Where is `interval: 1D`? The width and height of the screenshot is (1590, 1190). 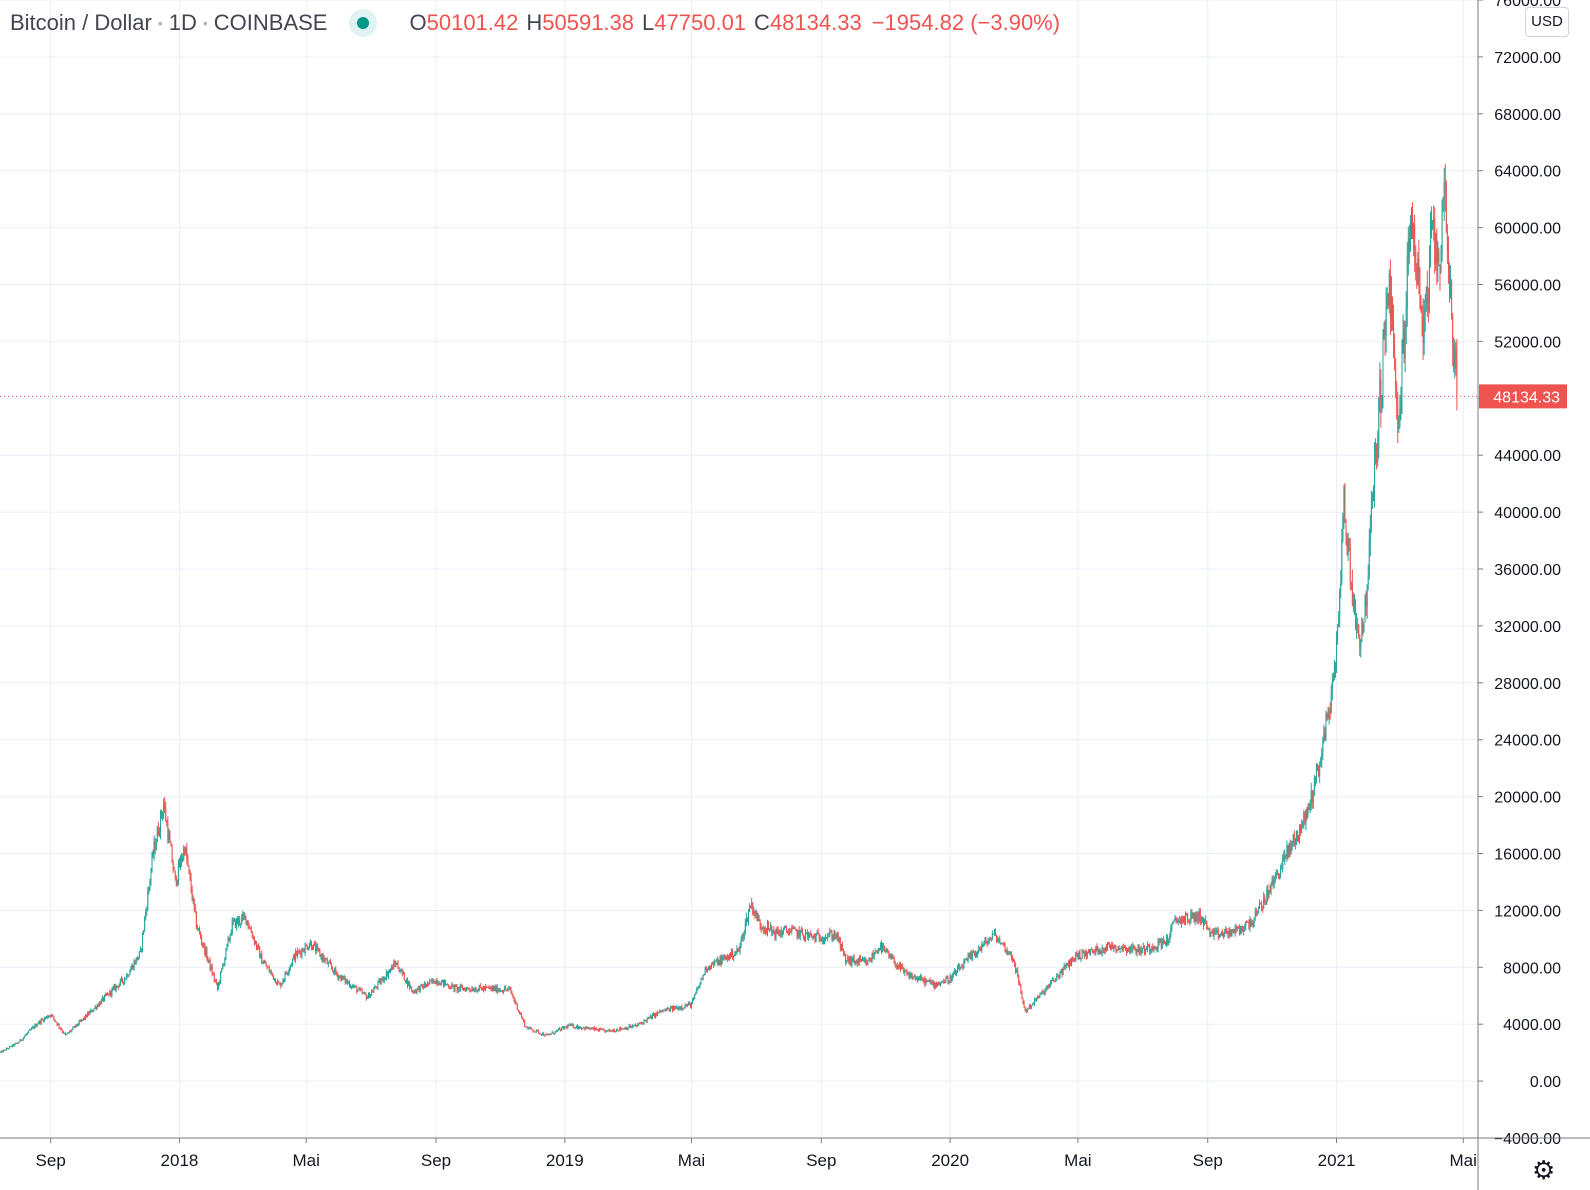
interval: 1D is located at coordinates (182, 22).